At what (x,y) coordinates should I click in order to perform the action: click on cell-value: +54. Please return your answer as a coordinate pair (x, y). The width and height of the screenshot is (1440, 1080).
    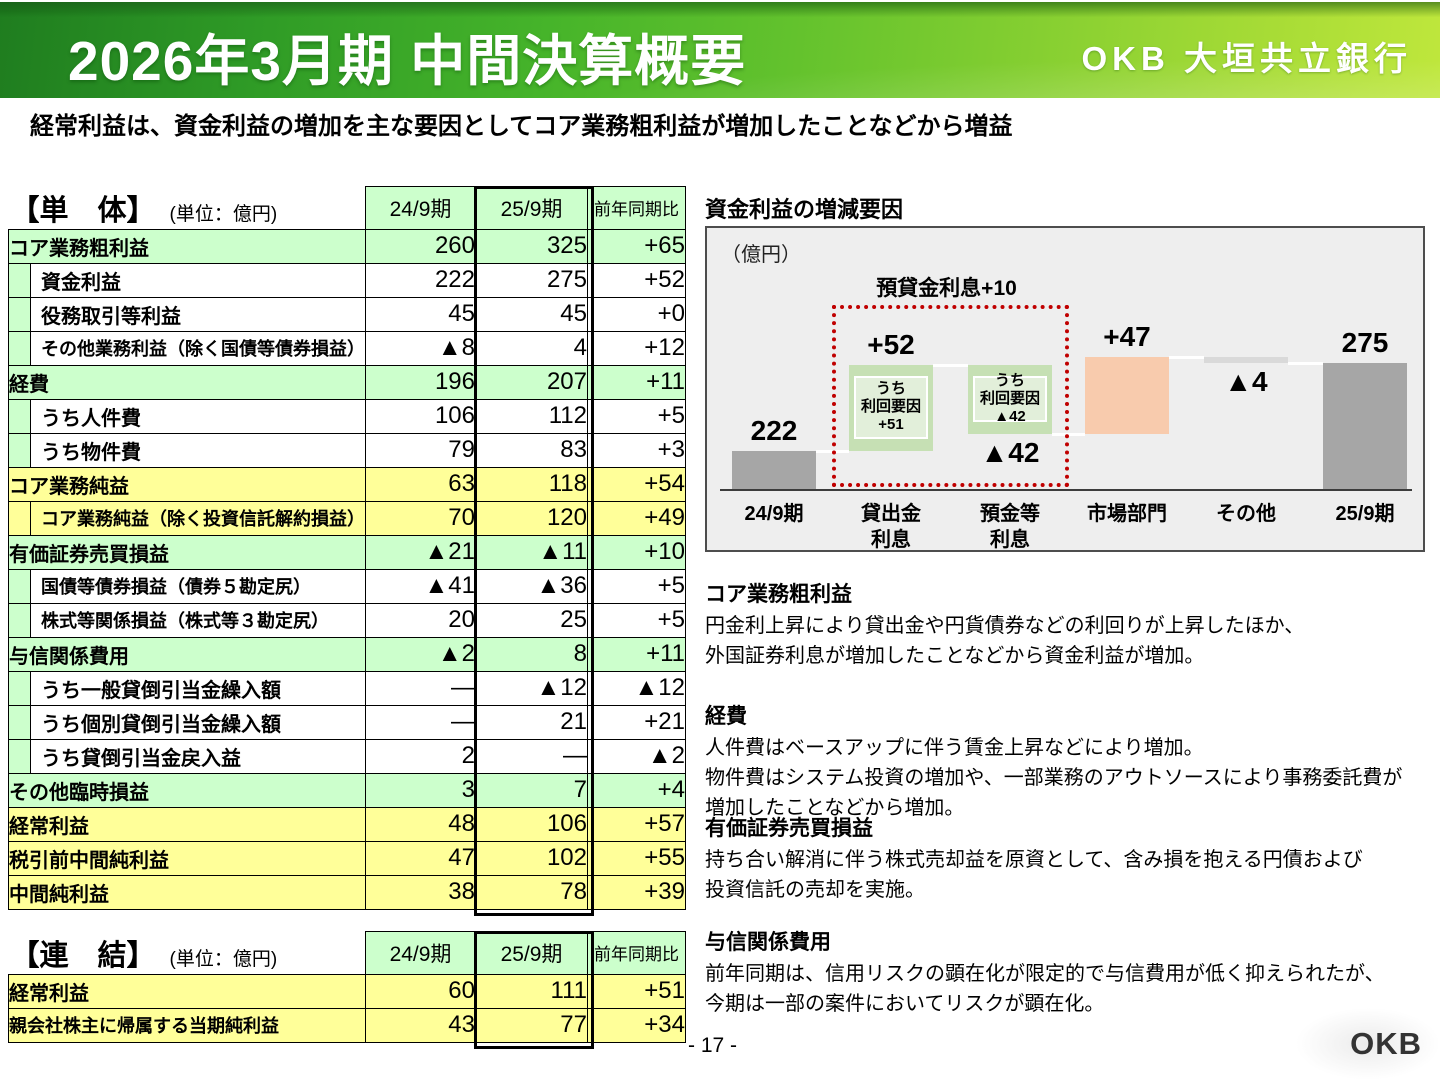
    Looking at the image, I should click on (636, 484).